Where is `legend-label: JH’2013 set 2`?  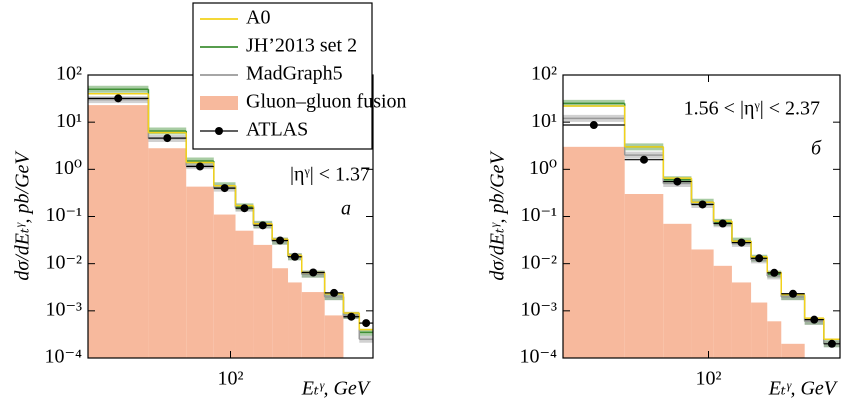 legend-label: JH’2013 set 2 is located at coordinates (301, 46).